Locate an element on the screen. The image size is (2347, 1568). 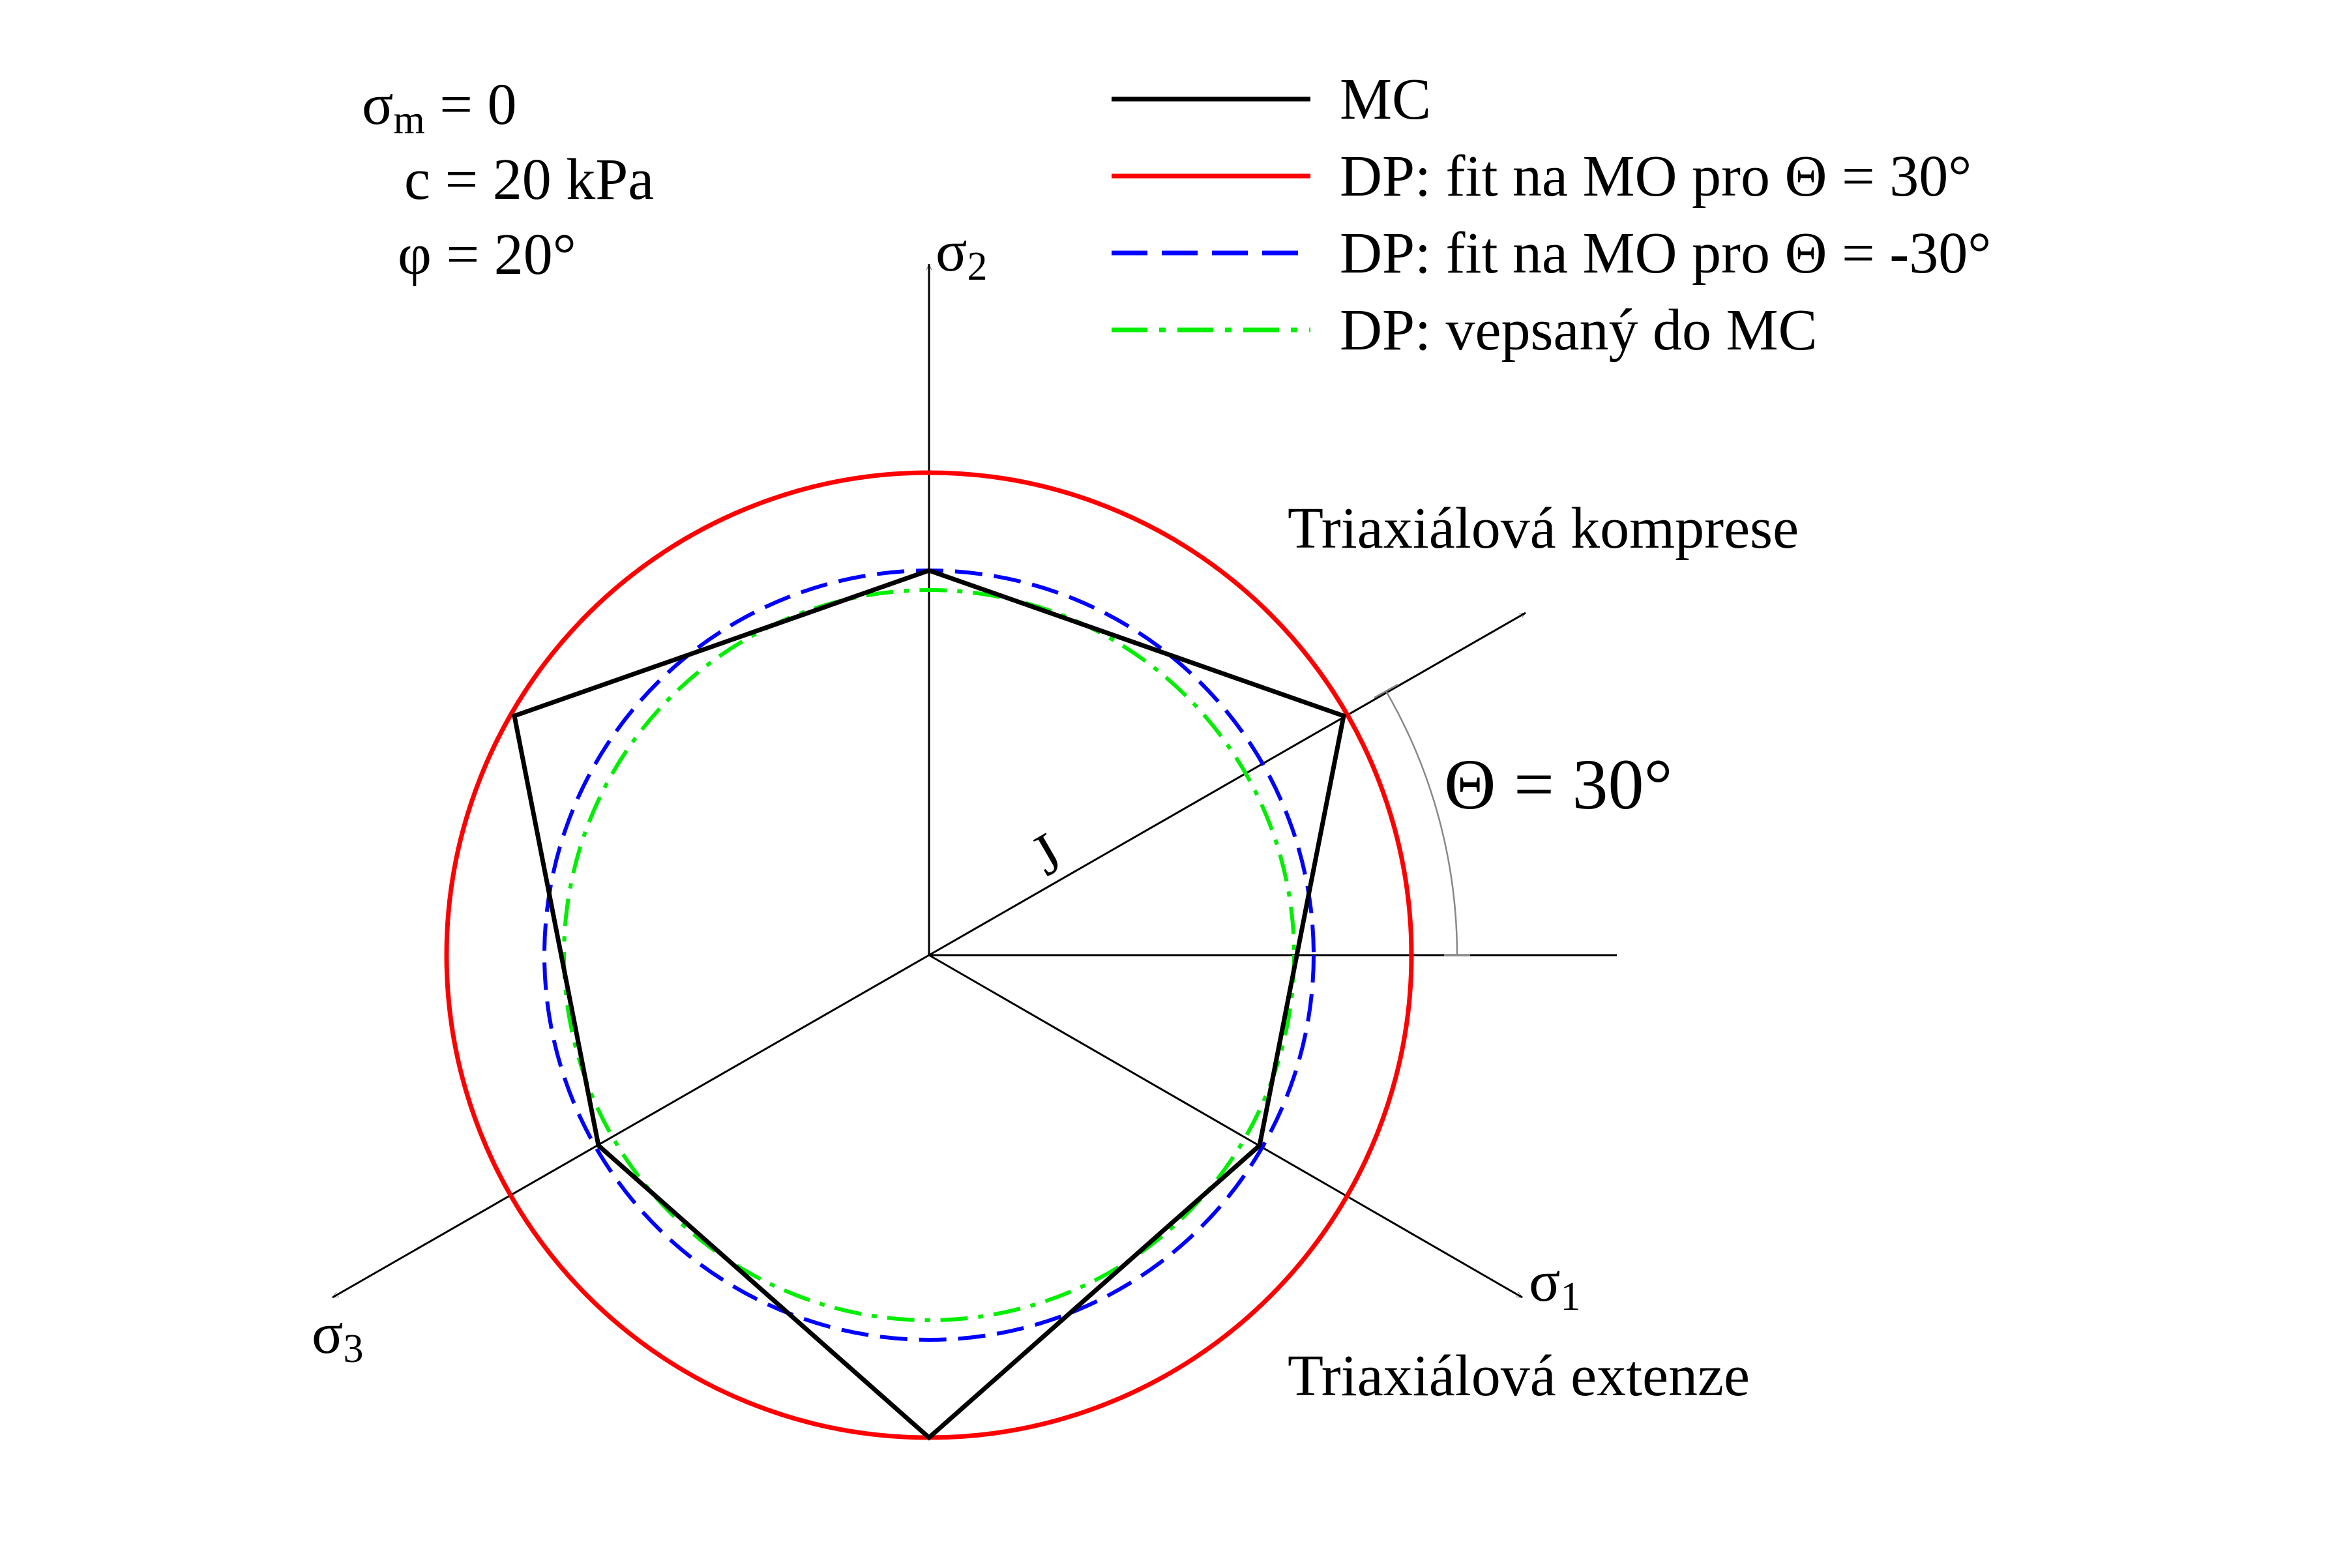
sigma1-axis is located at coordinates (1225, 1126).